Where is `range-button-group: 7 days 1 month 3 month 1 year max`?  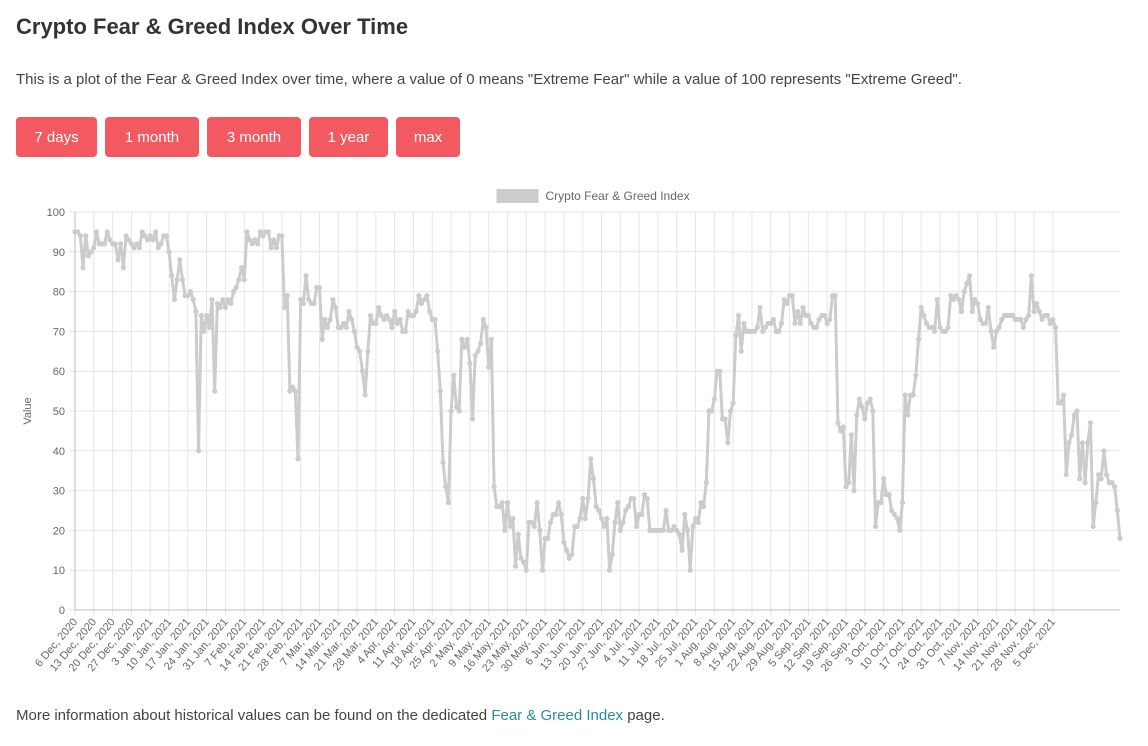 range-button-group: 7 days 1 month 3 month 1 year max is located at coordinates (242, 137).